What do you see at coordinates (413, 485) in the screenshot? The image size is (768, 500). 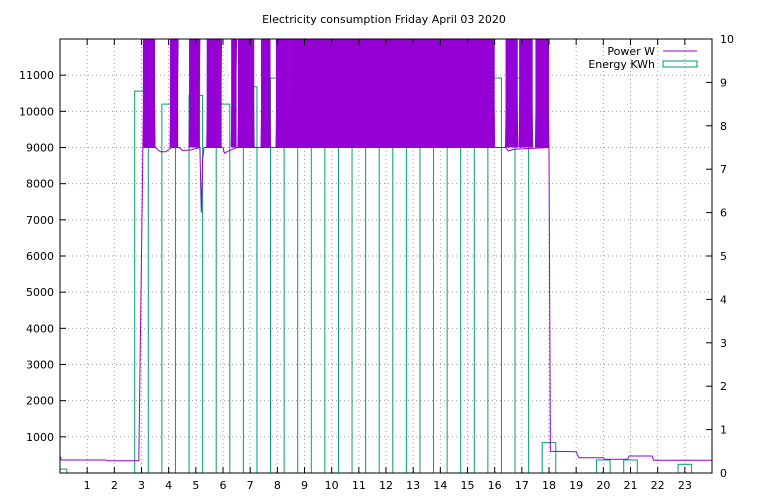 I see `x-tick-label: 13` at bounding box center [413, 485].